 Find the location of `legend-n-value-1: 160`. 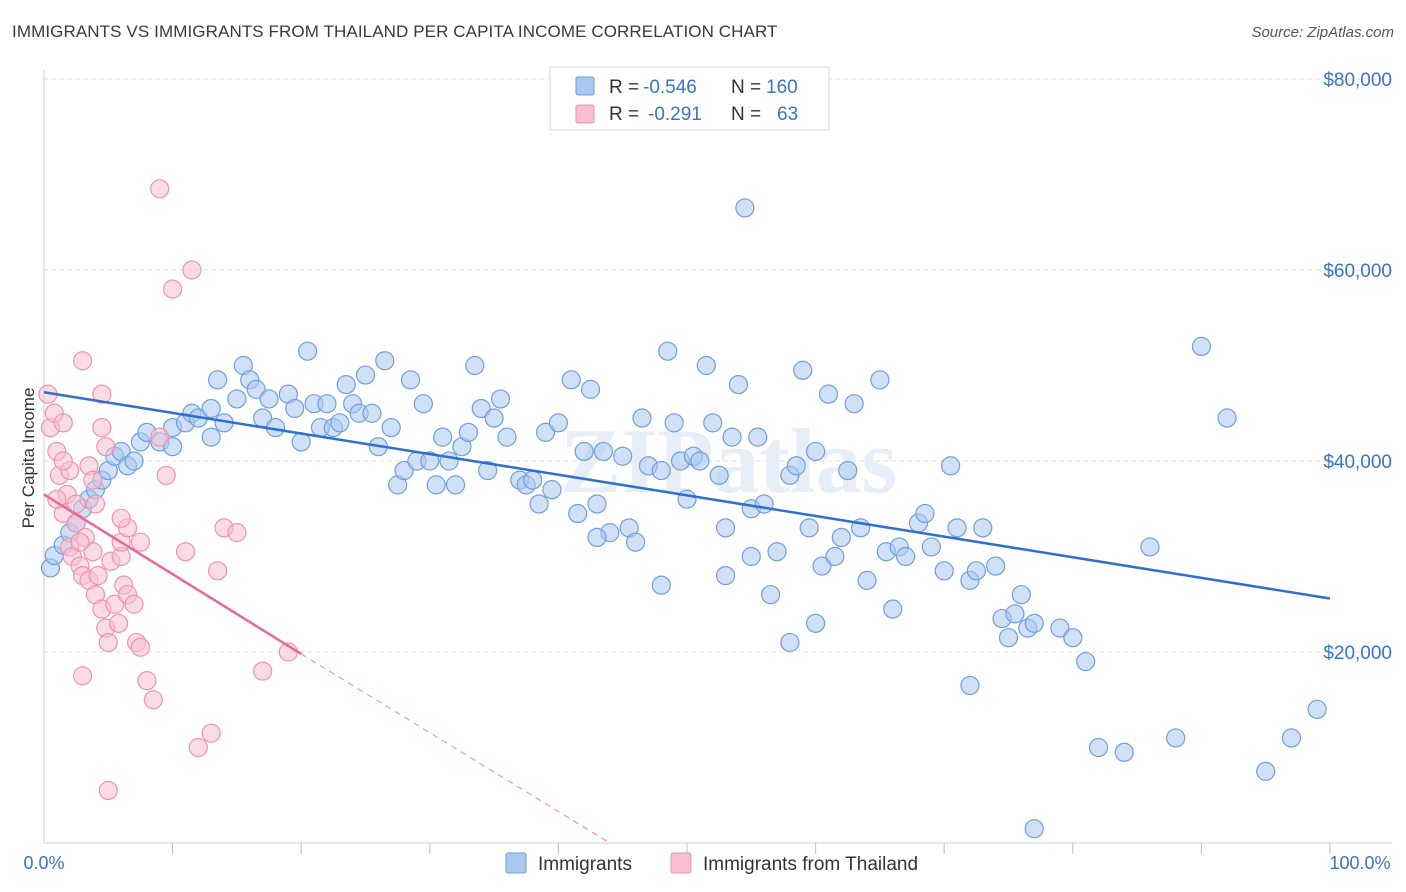

legend-n-value-1: 160 is located at coordinates (782, 87).